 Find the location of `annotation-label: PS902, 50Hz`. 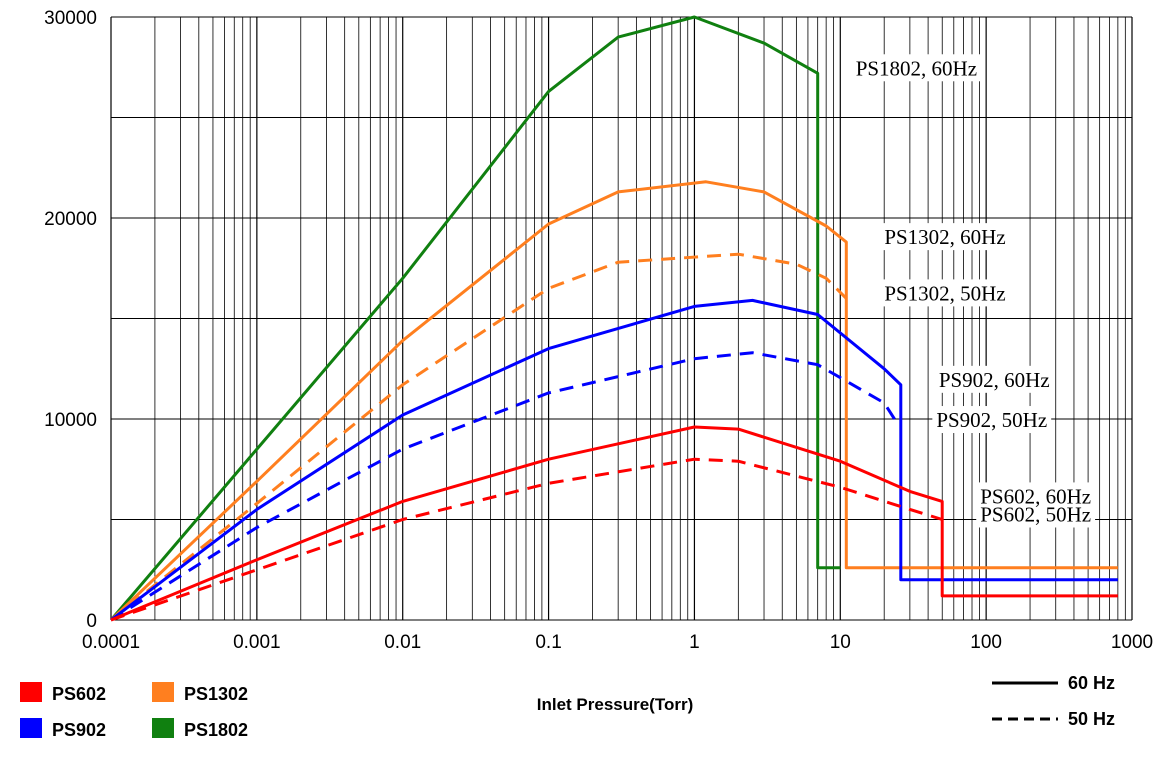

annotation-label: PS902, 50Hz is located at coordinates (991, 420).